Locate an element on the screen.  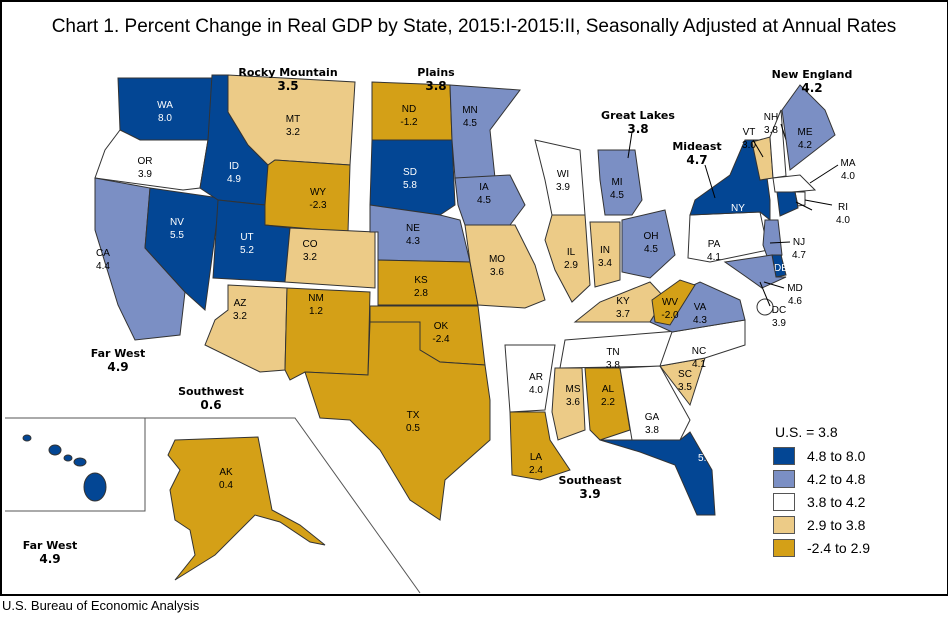
state-abbr: NM is located at coordinates (316, 298).